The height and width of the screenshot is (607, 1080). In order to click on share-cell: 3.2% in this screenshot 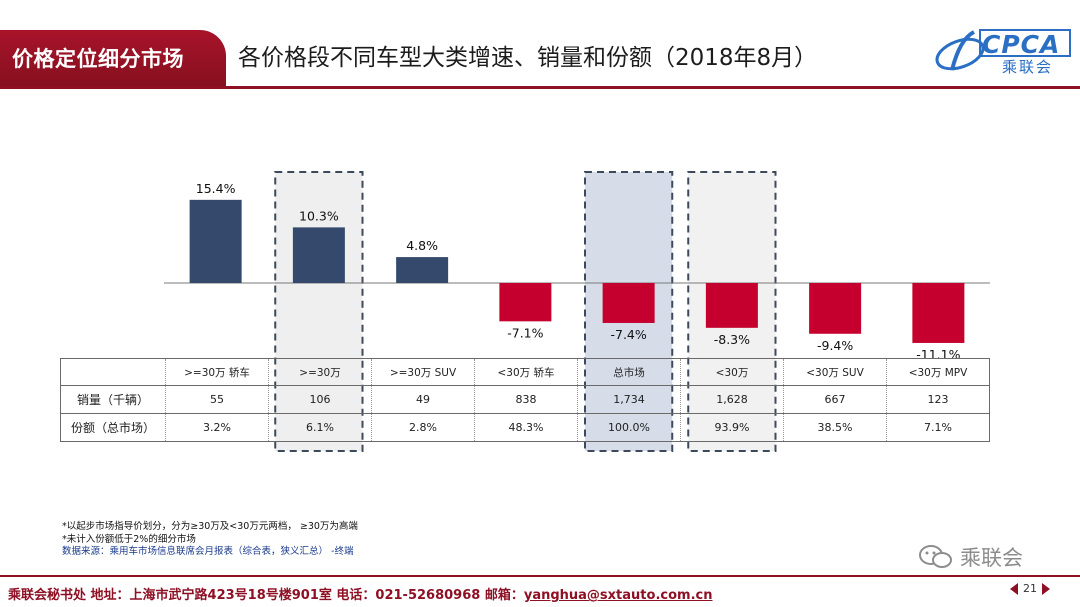, I will do `click(217, 427)`.